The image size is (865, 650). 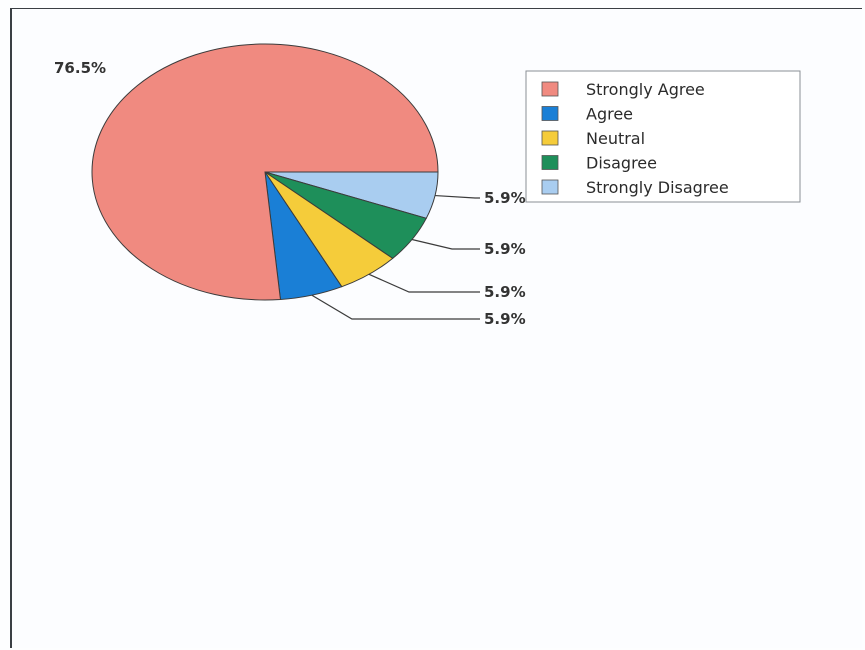 What do you see at coordinates (621, 163) in the screenshot?
I see `legend-label: Disagree` at bounding box center [621, 163].